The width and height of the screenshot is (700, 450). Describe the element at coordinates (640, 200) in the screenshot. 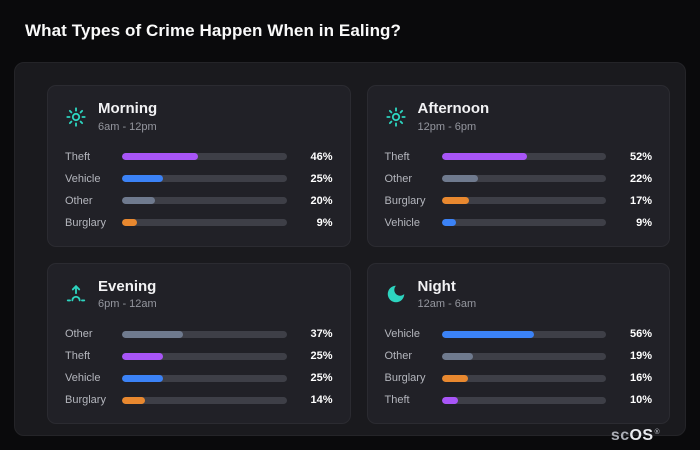

I see `bar-row-value: 17%` at that location.